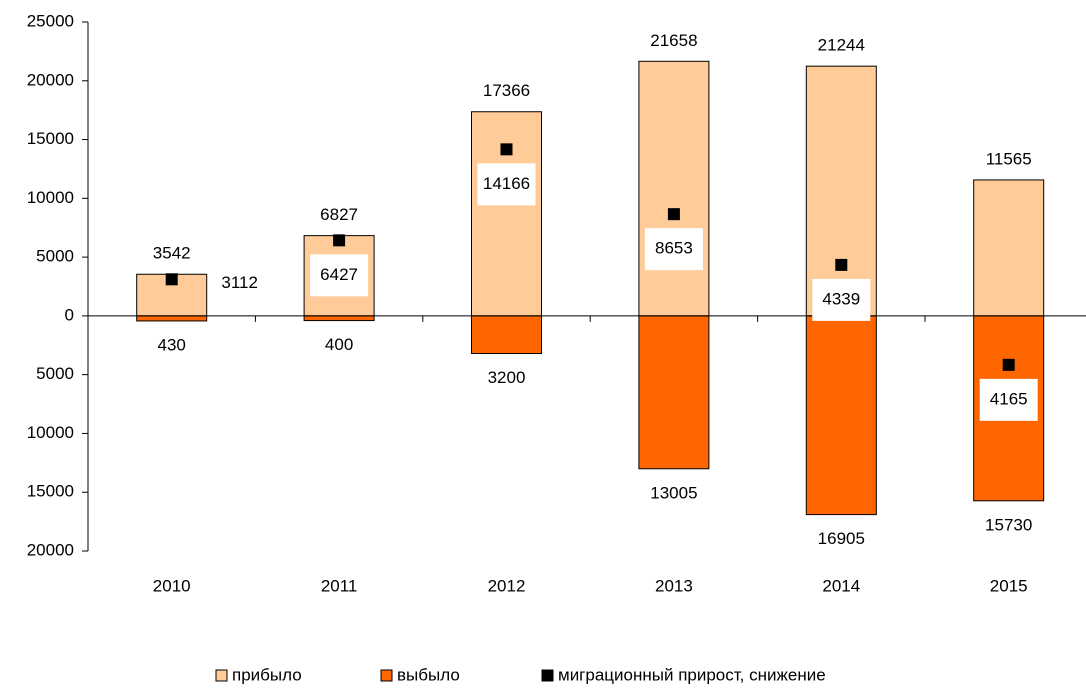  I want to click on data-label: 21244, so click(841, 45).